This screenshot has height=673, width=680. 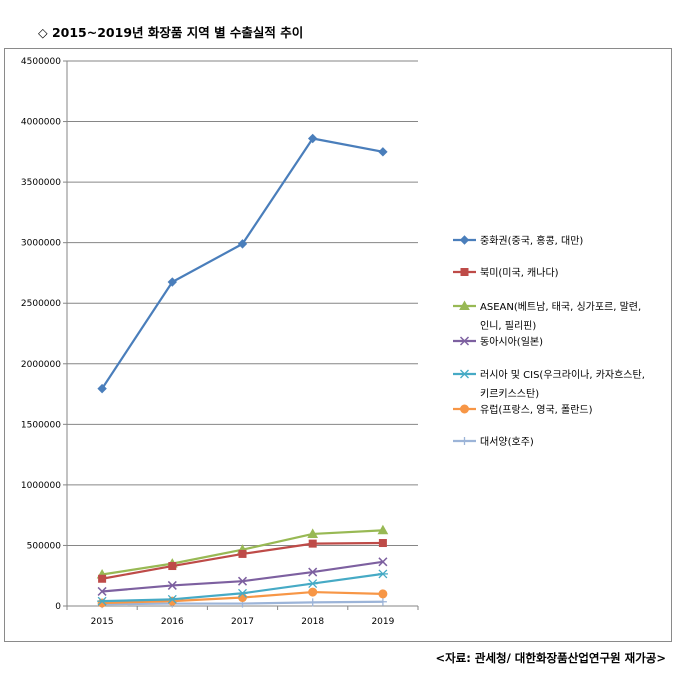 I want to click on legend-label: 유럽(프랑스, 영국, 폴란드), so click(x=536, y=410).